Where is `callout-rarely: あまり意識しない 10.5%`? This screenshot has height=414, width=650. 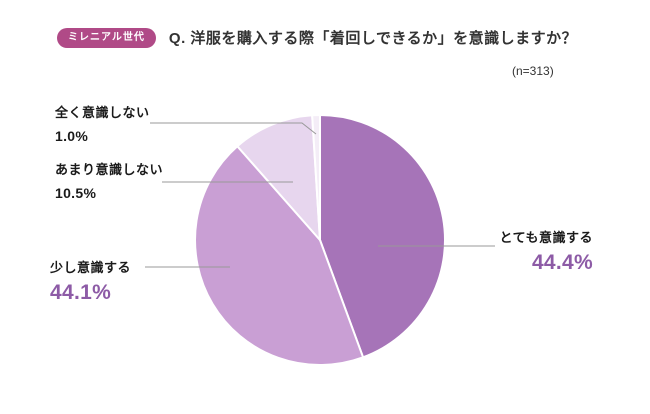
callout-rarely: あまり意識しない 10.5% is located at coordinates (109, 181).